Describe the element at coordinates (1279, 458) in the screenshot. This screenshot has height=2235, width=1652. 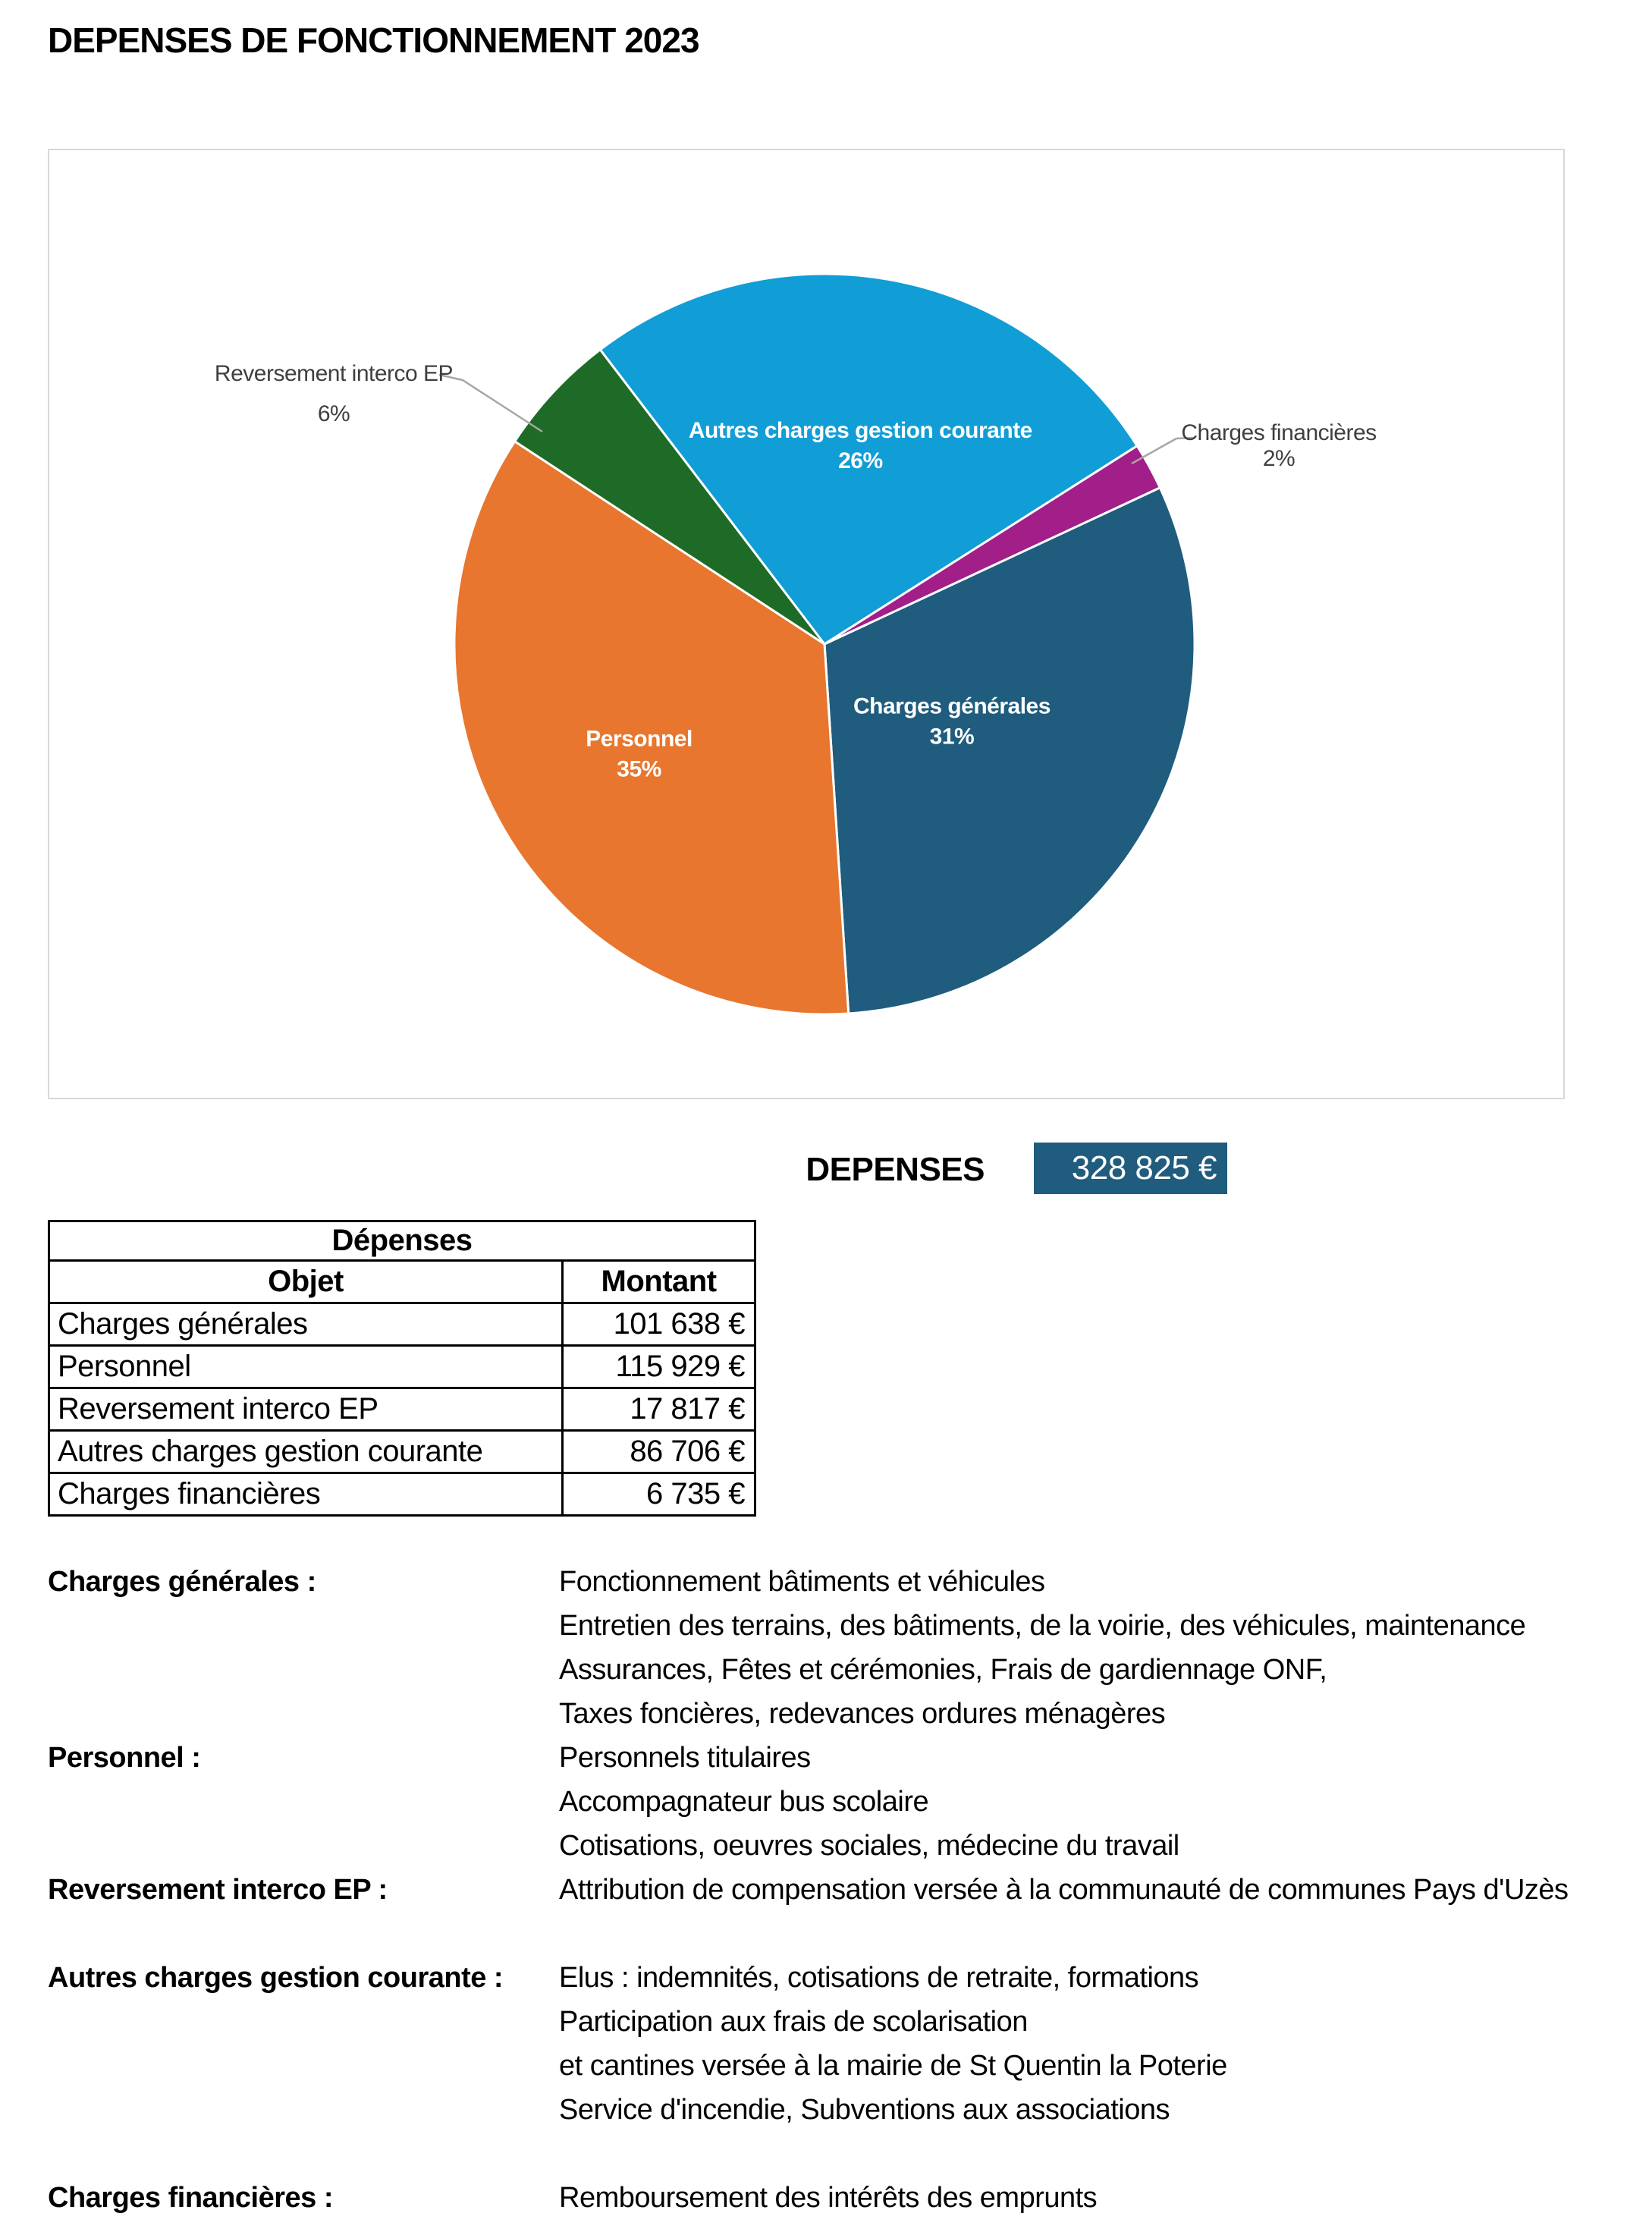
I see `pie-percent-charges-financieres: 2%` at that location.